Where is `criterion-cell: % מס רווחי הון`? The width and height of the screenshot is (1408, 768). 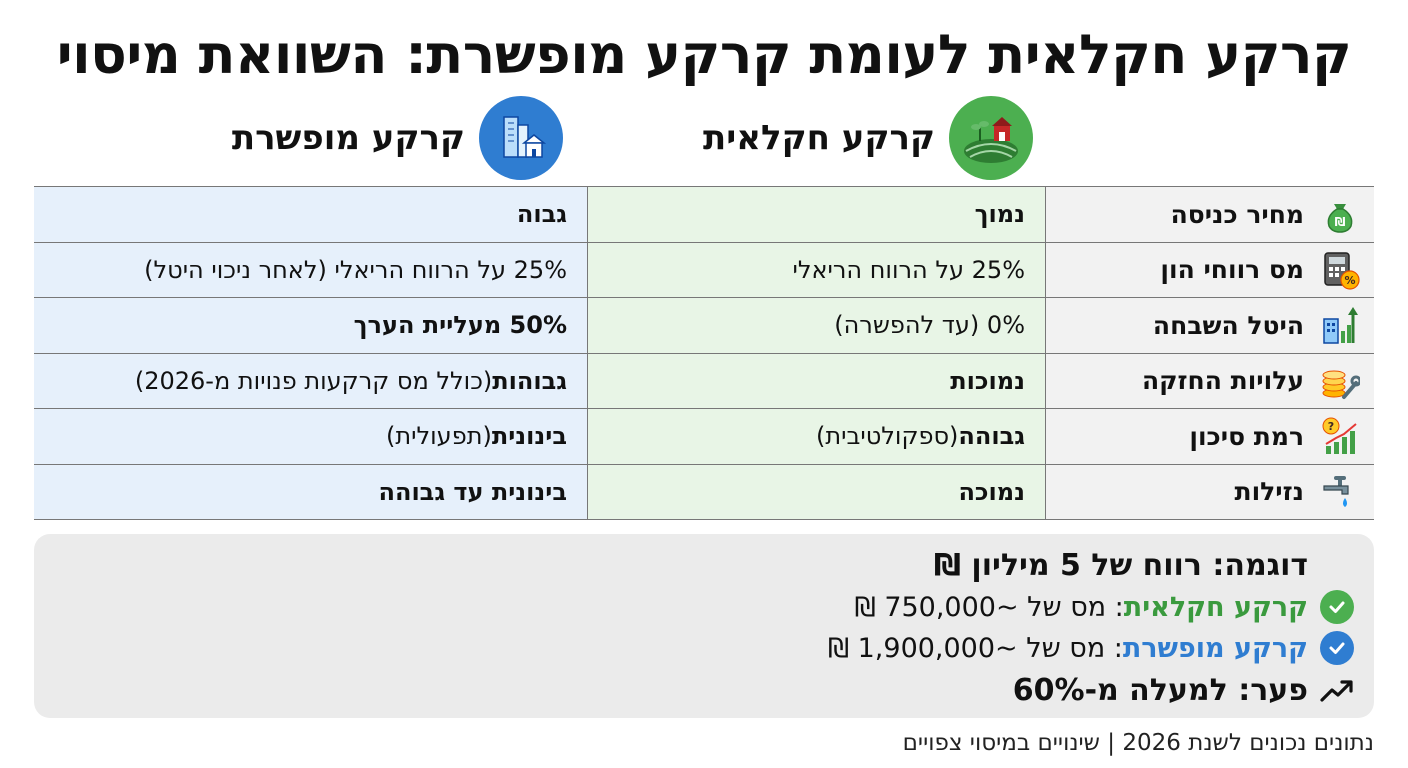 criterion-cell: % מס רווחי הון is located at coordinates (1210, 269).